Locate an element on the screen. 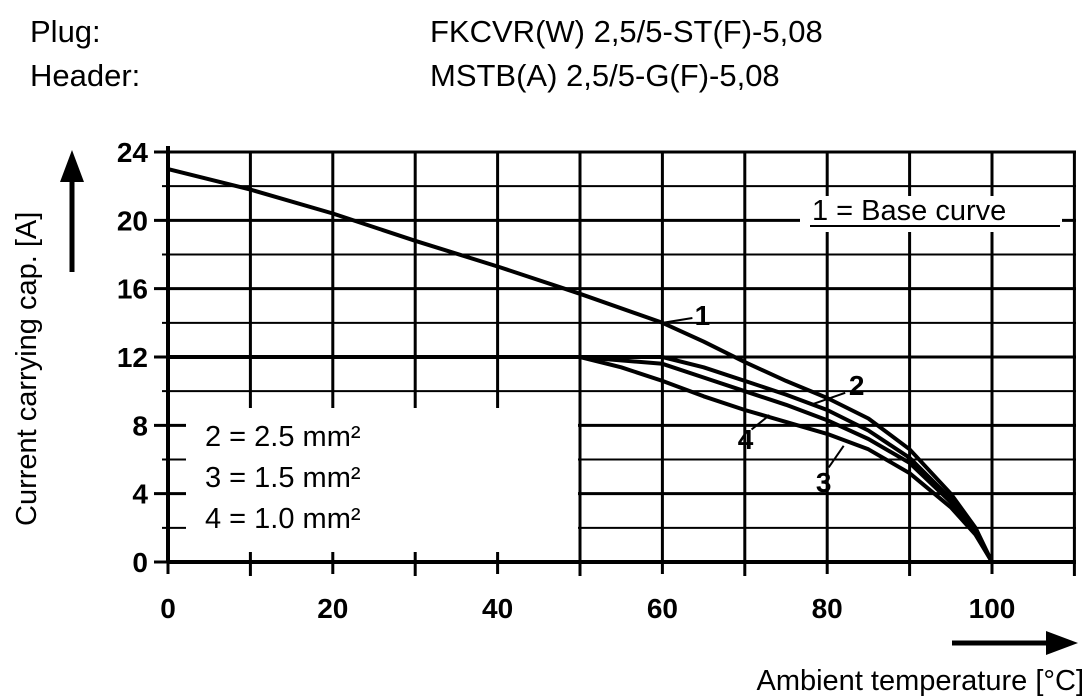 Image resolution: width=1092 pixels, height=700 pixels. curve-label-2: 2 is located at coordinates (857, 385).